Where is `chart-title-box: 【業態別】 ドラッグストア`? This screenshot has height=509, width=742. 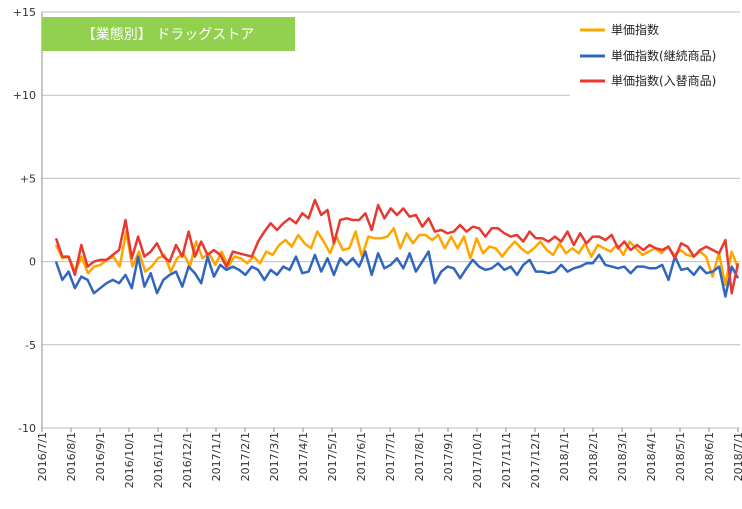 chart-title-box: 【業態別】 ドラッグストア is located at coordinates (168, 34).